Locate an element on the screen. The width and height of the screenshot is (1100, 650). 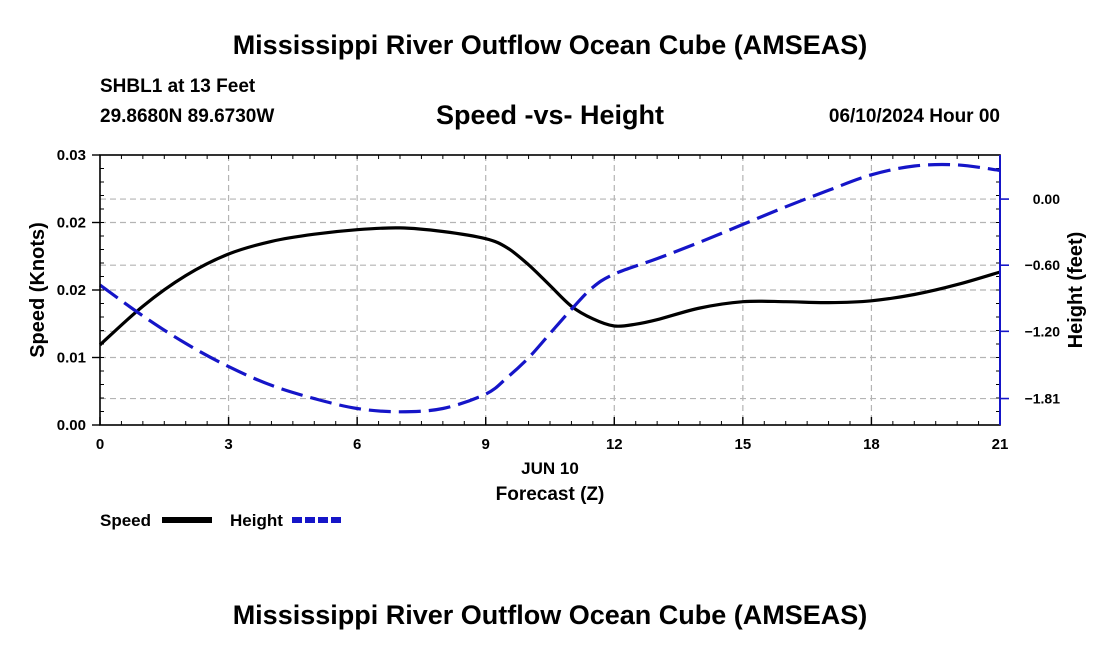
station-label: SHBL1 at 13 Feet is located at coordinates (178, 86).